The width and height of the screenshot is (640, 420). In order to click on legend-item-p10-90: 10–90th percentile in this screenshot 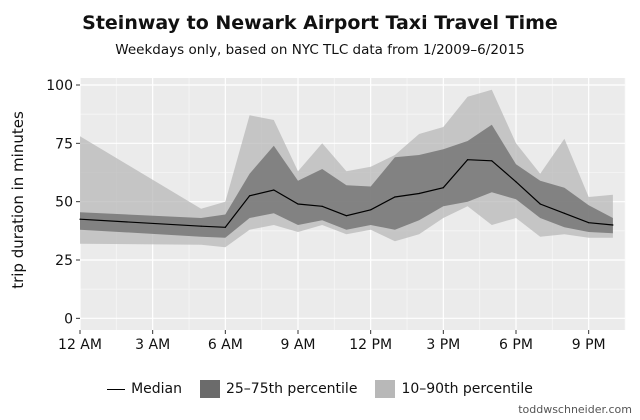, I will do `click(454, 389)`.